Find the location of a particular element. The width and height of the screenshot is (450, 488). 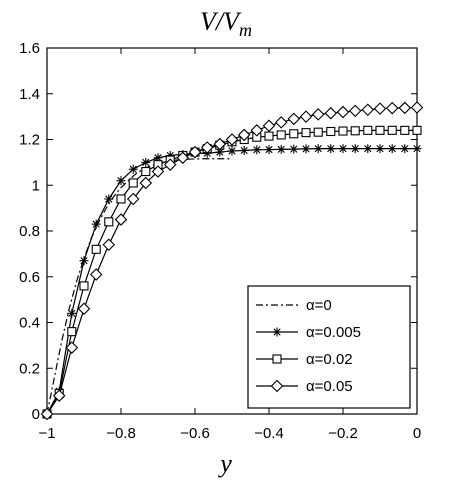

y-tick-label: 0.2 is located at coordinates (29, 368).